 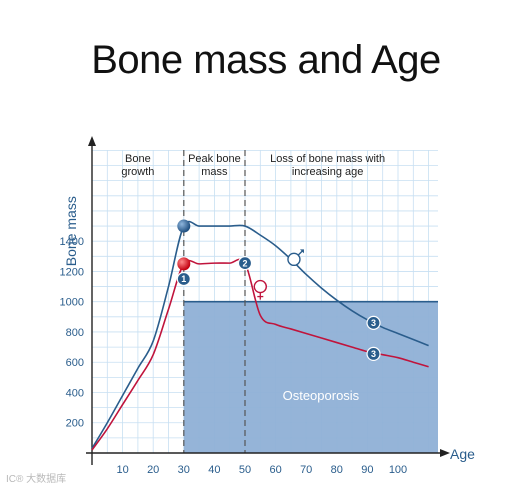 What do you see at coordinates (153, 470) in the screenshot?
I see `x-tick-label: 20` at bounding box center [153, 470].